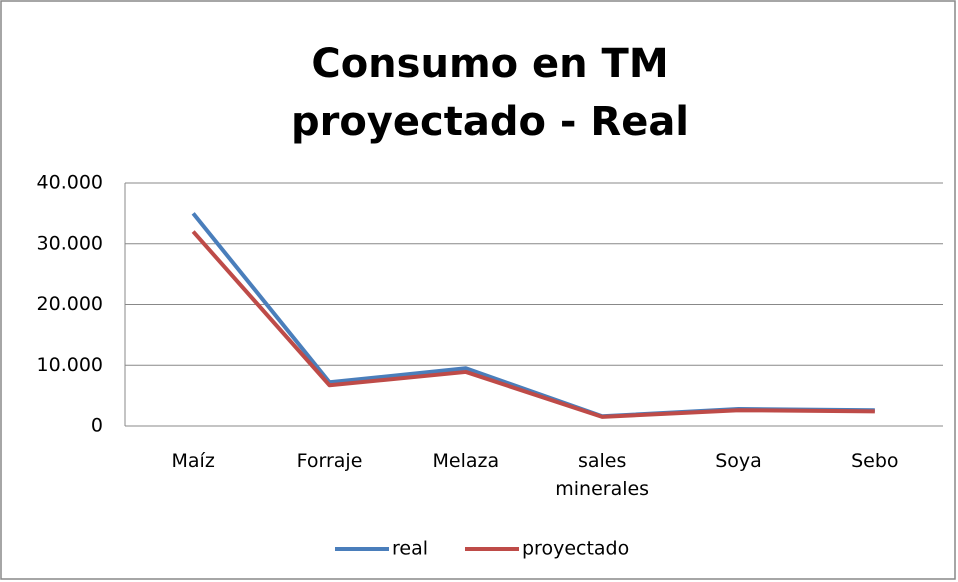  Describe the element at coordinates (489, 64) in the screenshot. I see `chart-title: Consumo en TM` at that location.